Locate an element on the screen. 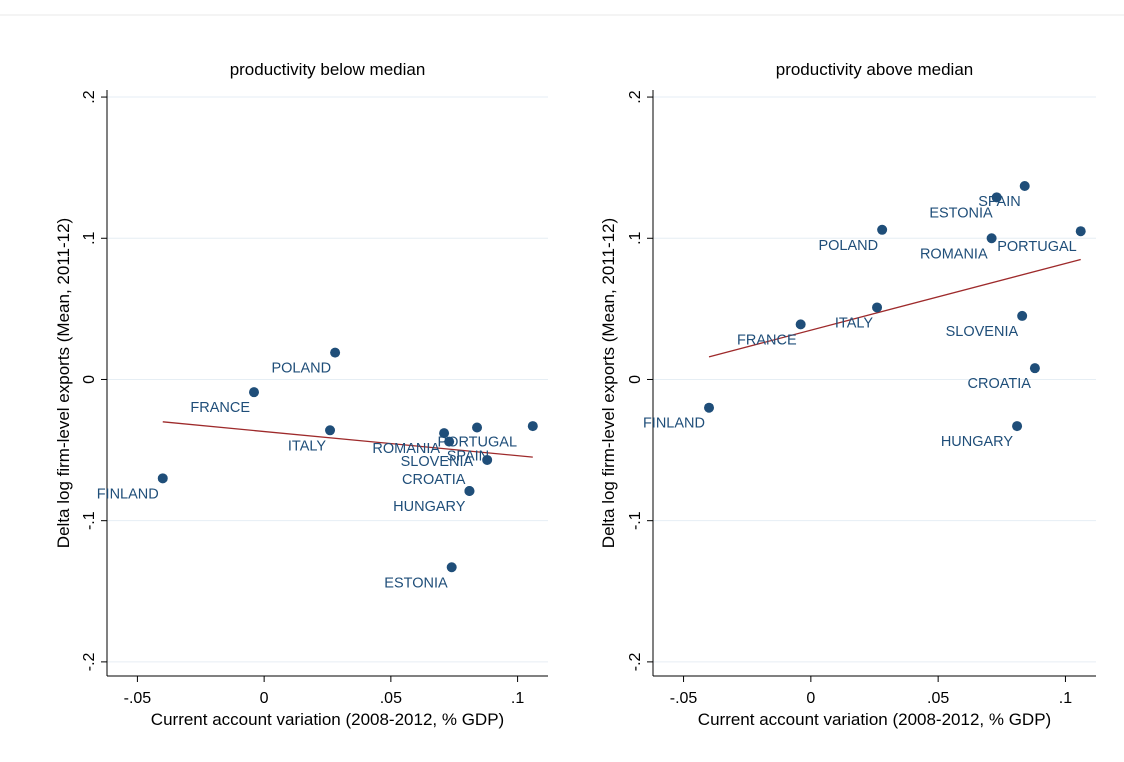  chart-title: productivity above median is located at coordinates (875, 69).